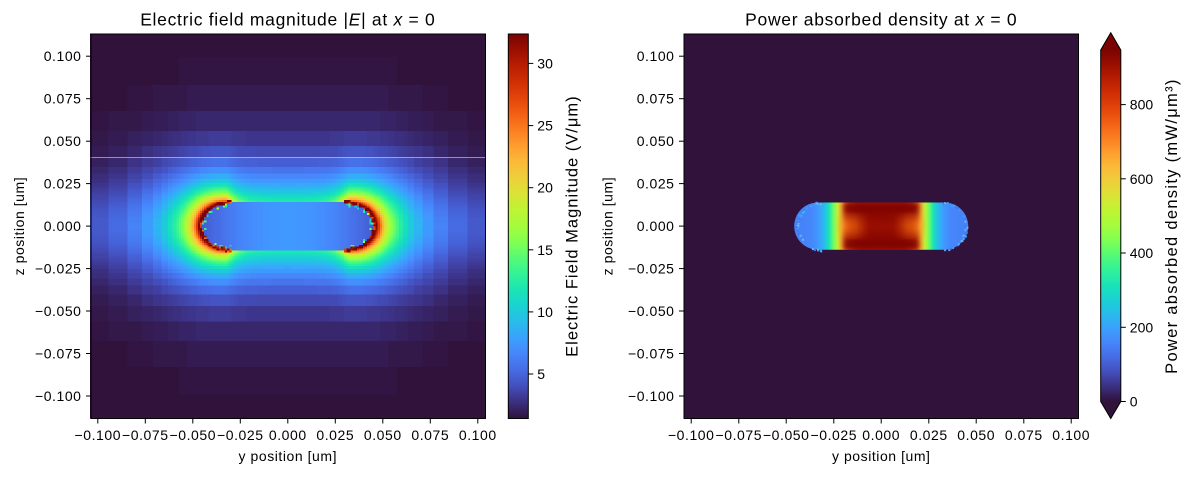 The width and height of the screenshot is (1196, 477). What do you see at coordinates (1172, 226) in the screenshot?
I see `svg-text:Power absorbed density (mW/μm³: Power absorbed density (mW/μm³)` at bounding box center [1172, 226].